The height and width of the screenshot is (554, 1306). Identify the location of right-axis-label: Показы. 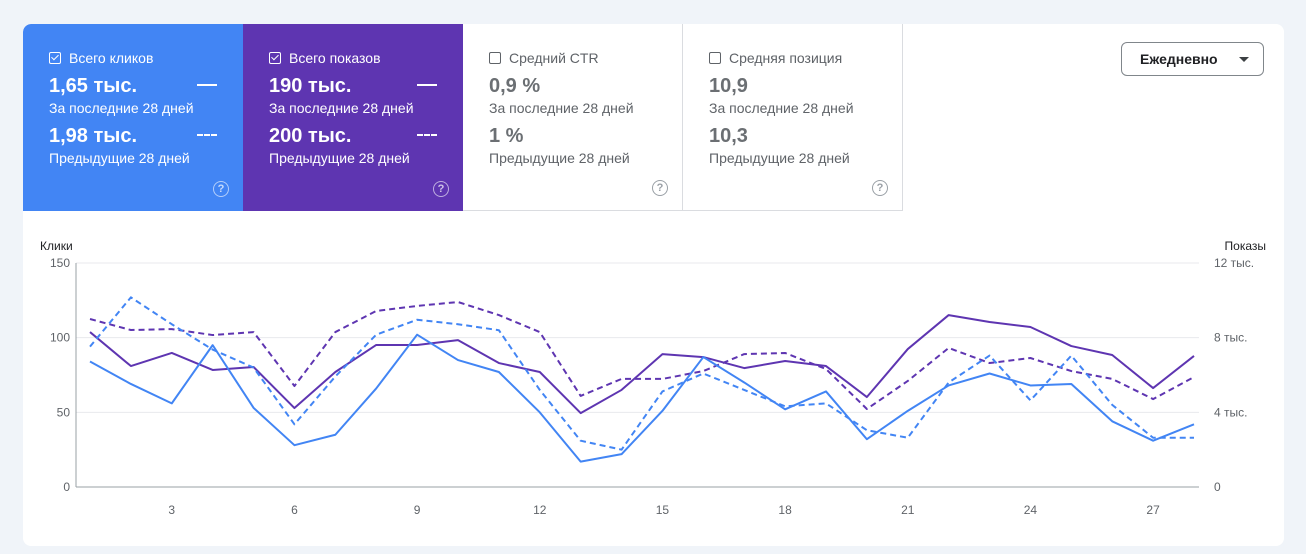
(1245, 246).